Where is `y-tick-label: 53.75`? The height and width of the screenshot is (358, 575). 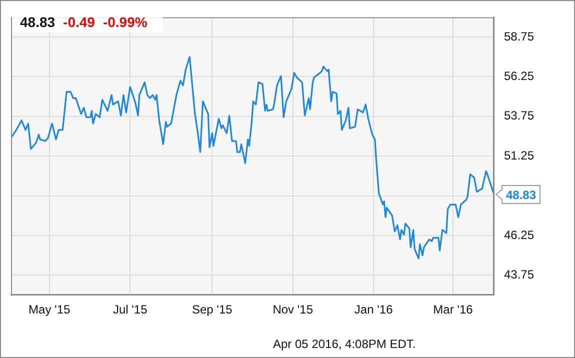 y-tick-label: 53.75 is located at coordinates (519, 115).